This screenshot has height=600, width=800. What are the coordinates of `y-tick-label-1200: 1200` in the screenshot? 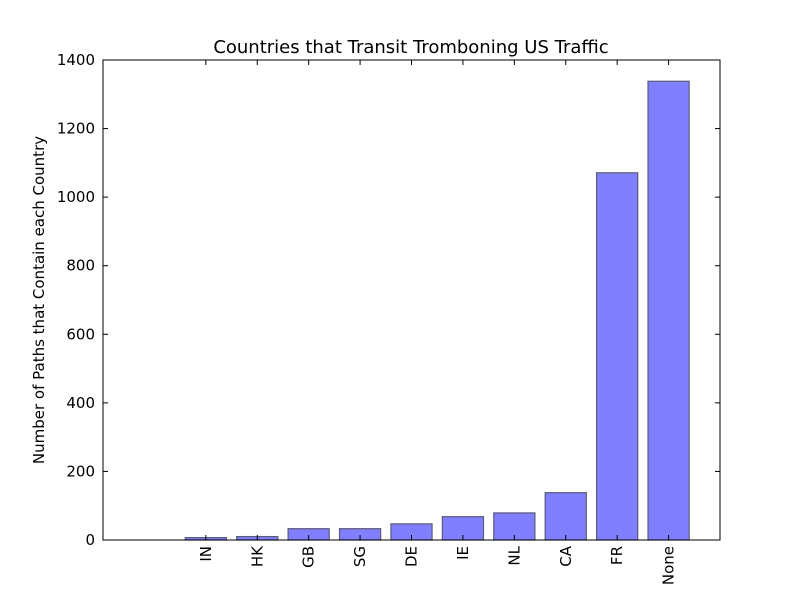 It's located at (76, 129).